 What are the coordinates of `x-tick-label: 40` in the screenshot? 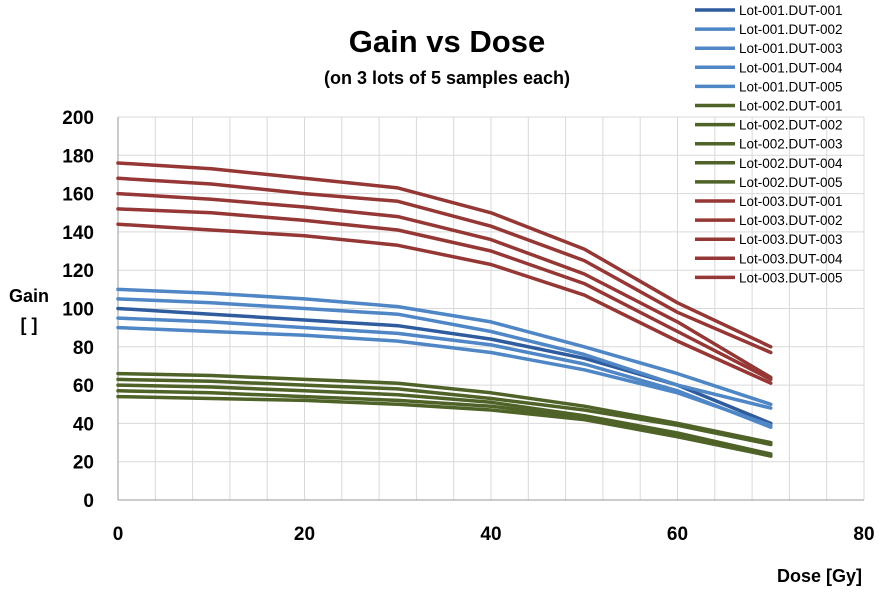 It's located at (490, 534).